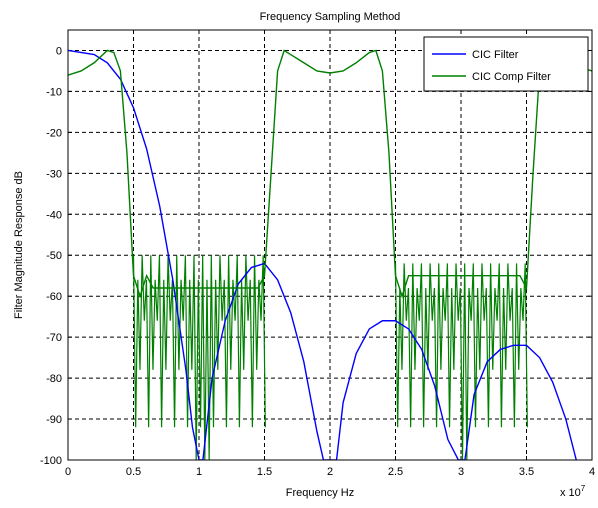  Describe the element at coordinates (320, 493) in the screenshot. I see `x-axis-label: Frequency Hz` at that location.